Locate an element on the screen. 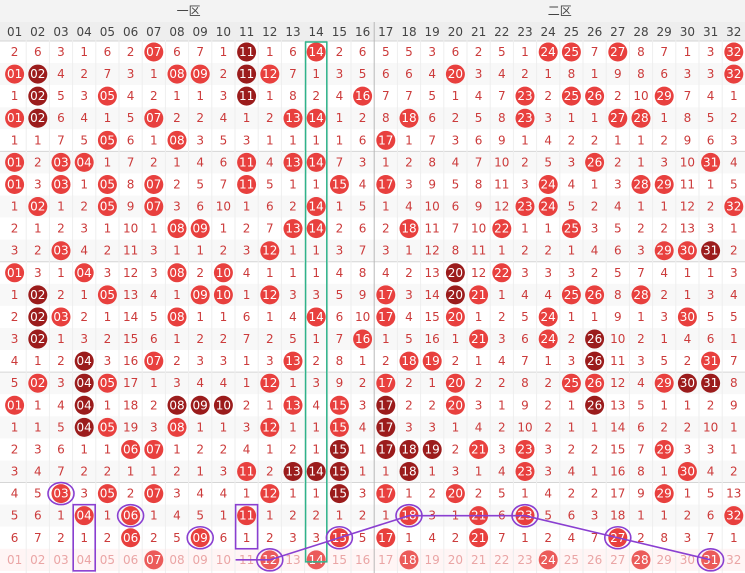 The height and width of the screenshot is (573, 745). ball-number: 21 is located at coordinates (478, 339).